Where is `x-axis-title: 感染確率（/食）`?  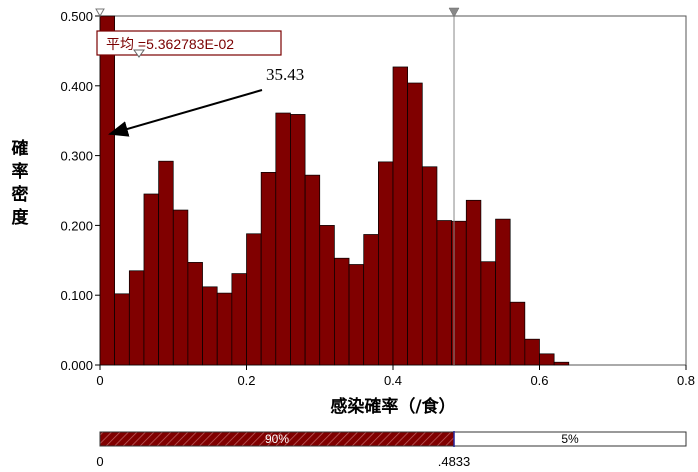 x-axis-title: 感染確率（/食） is located at coordinates (392, 406).